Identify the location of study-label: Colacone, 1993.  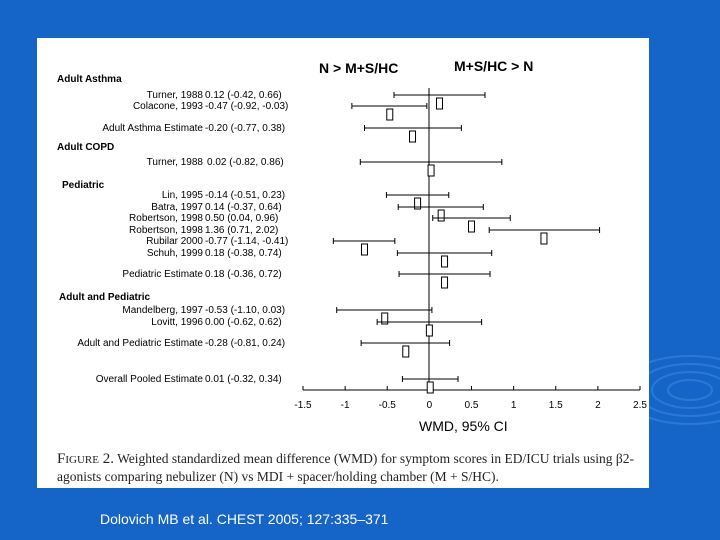
(168, 106).